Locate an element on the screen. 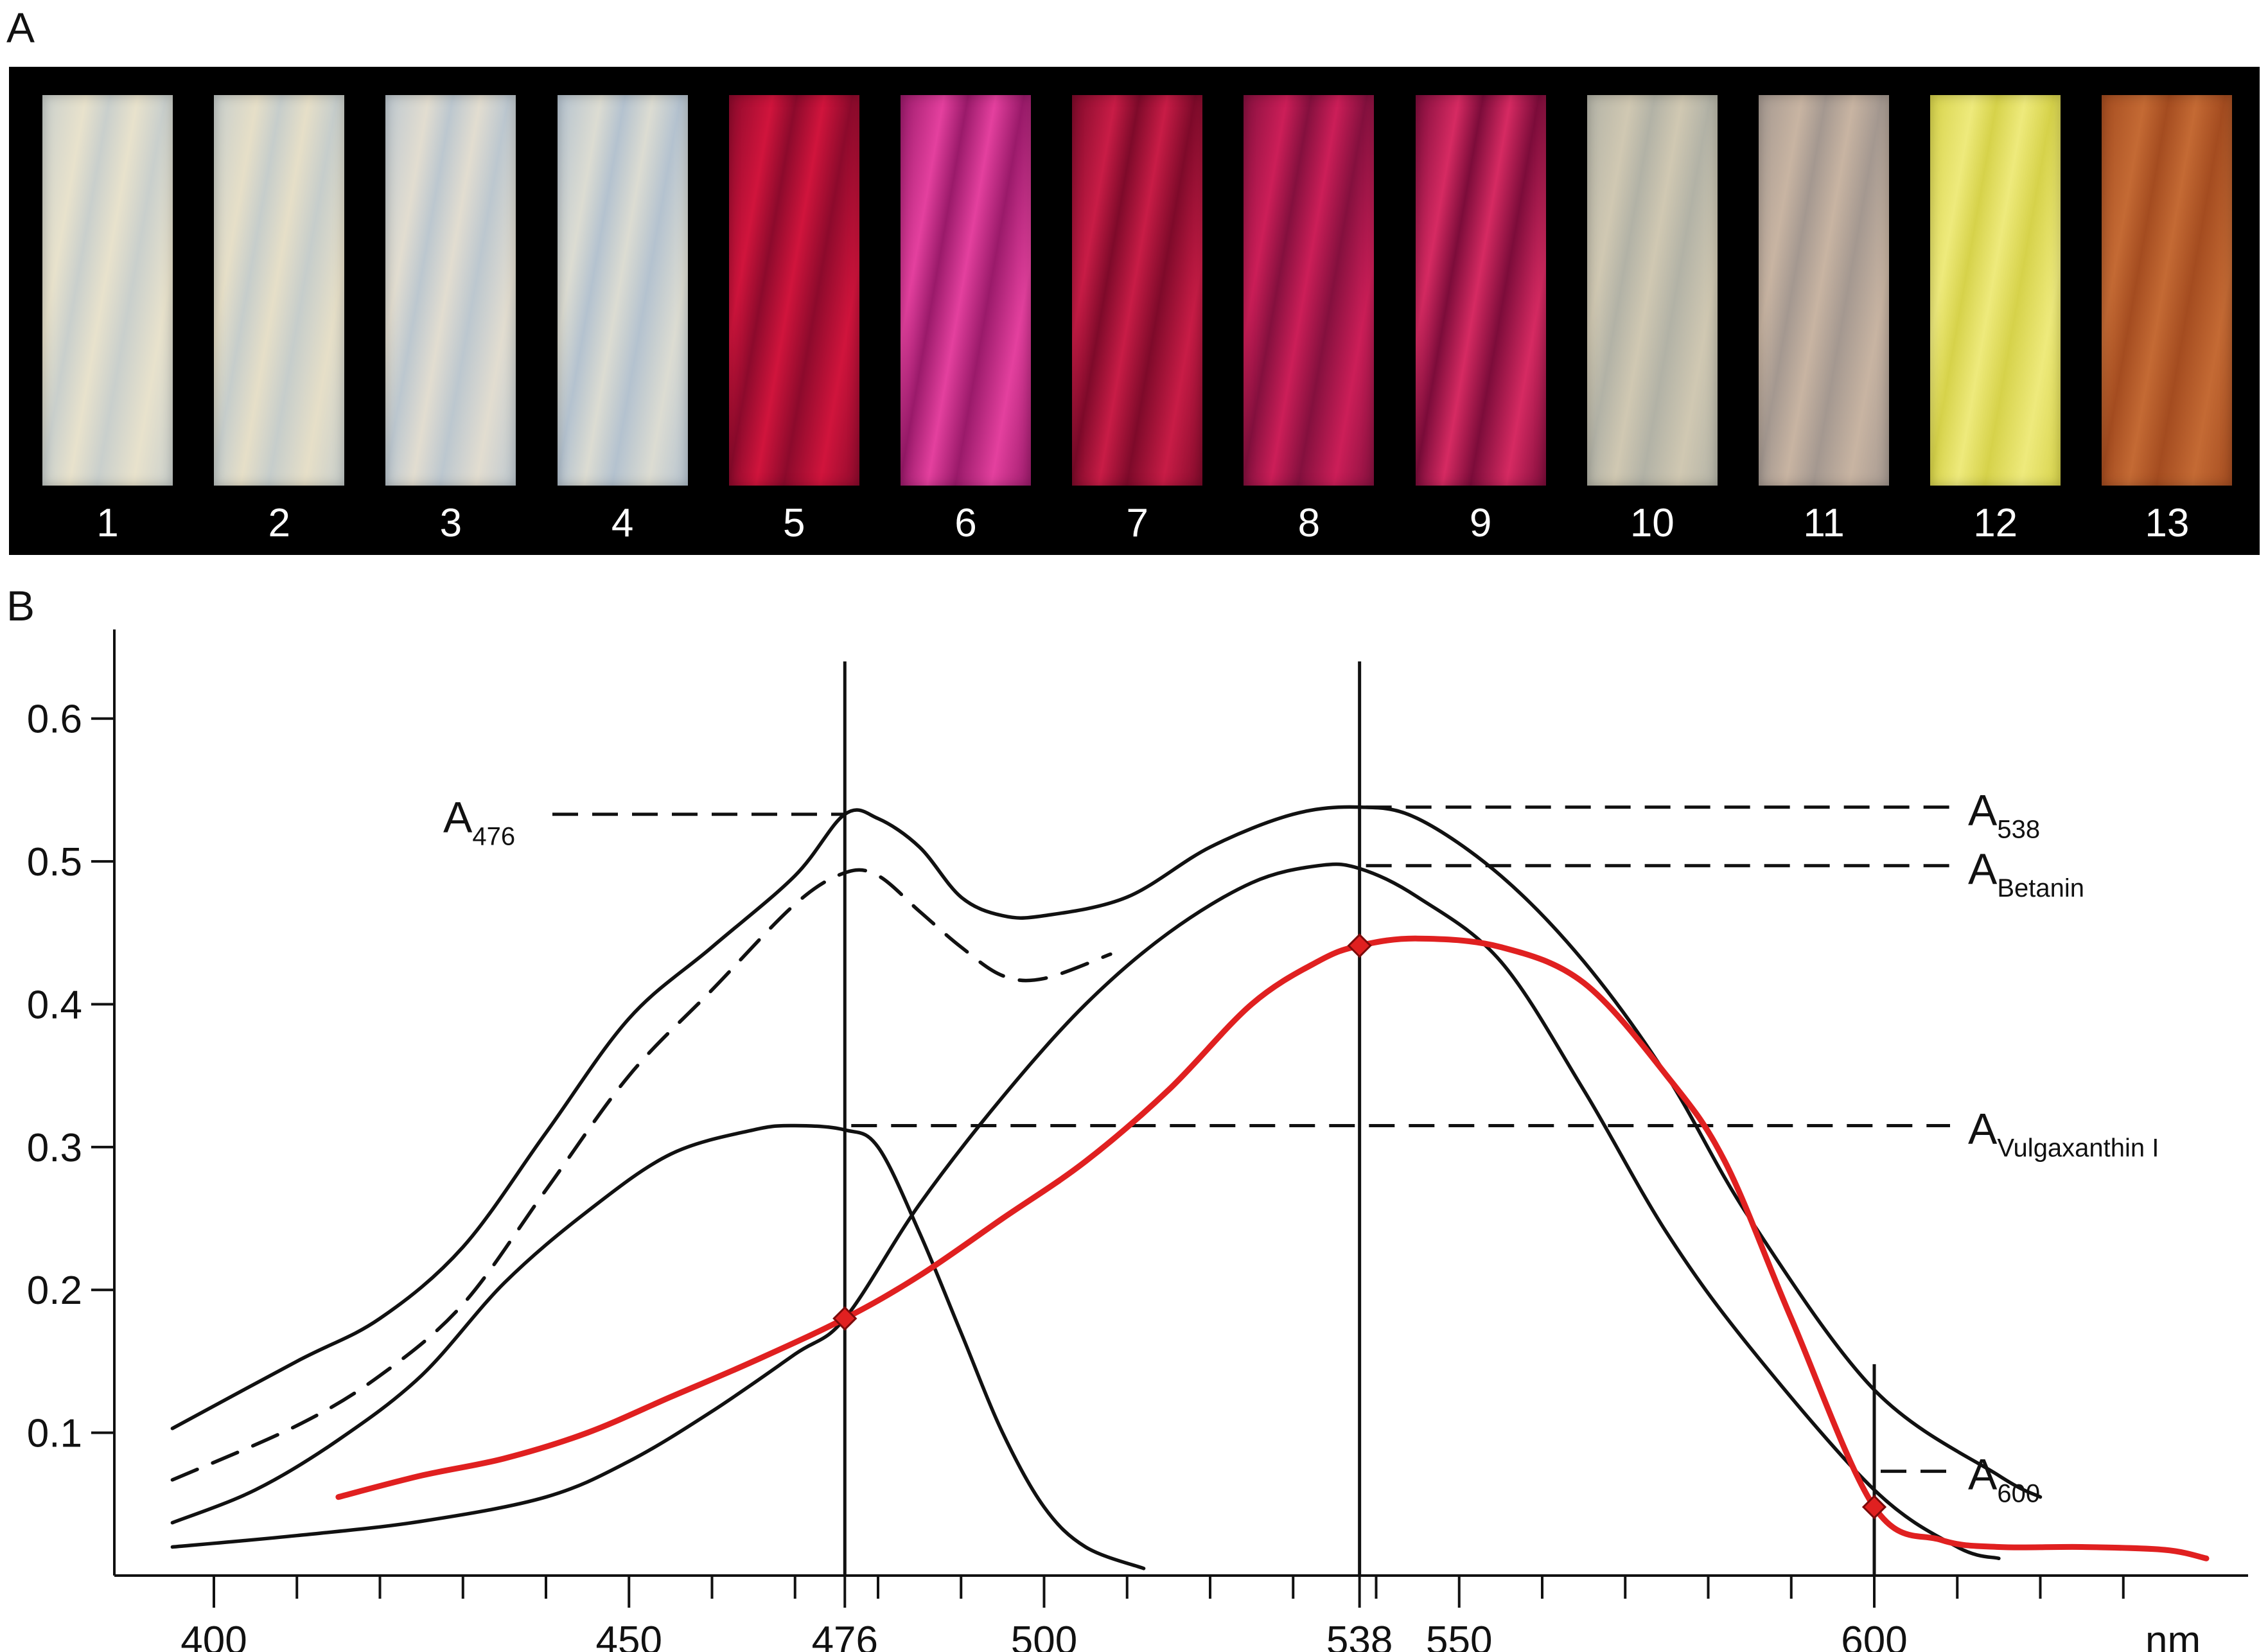 Image resolution: width=2268 pixels, height=1652 pixels. x-tick-label: 450 is located at coordinates (629, 1635).